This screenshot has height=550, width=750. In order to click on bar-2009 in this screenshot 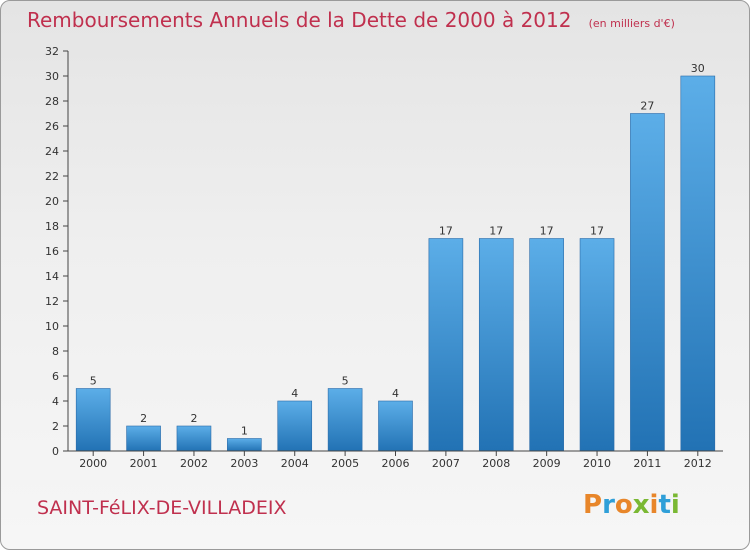, I will do `click(546, 345)`.